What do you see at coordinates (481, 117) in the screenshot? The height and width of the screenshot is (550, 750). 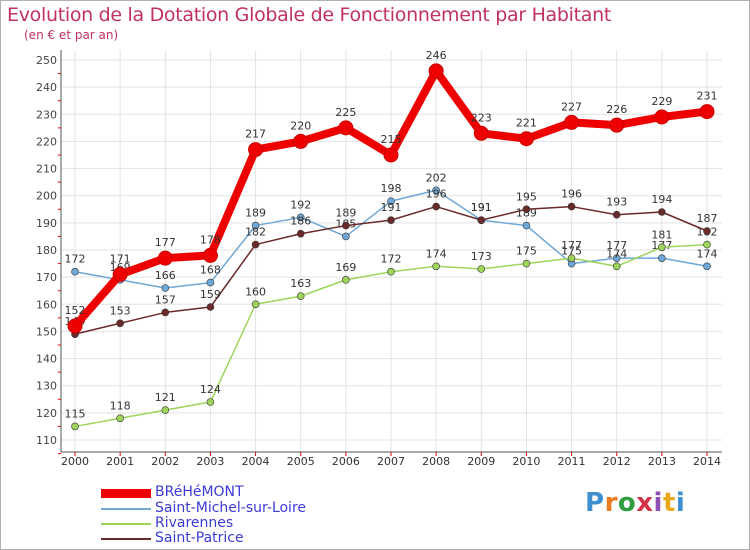 I see `data-label-3-9: 223` at bounding box center [481, 117].